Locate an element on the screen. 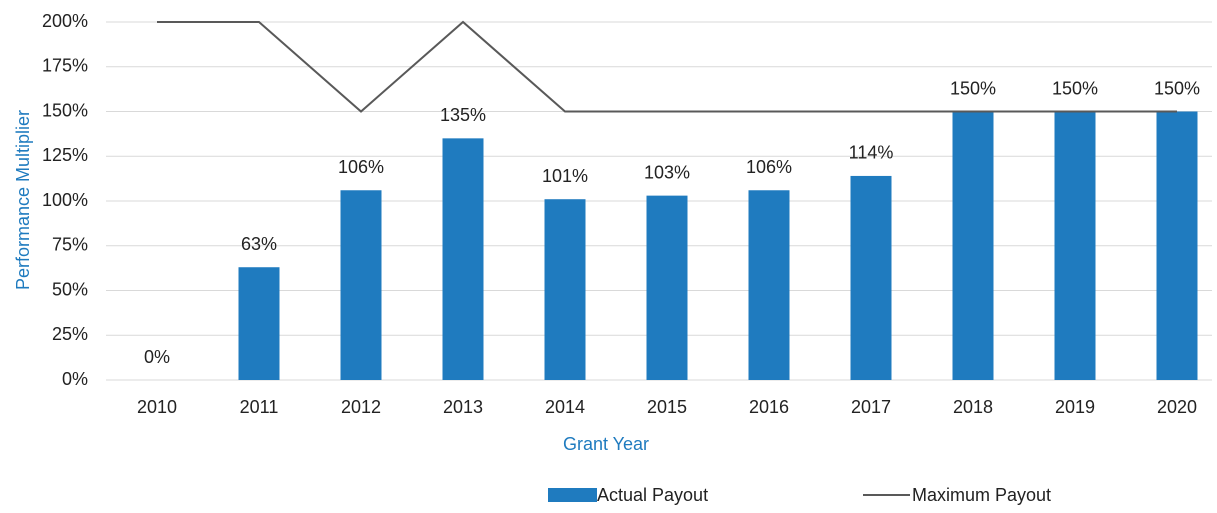 The image size is (1217, 513). x-tick-label: 2013 is located at coordinates (463, 407).